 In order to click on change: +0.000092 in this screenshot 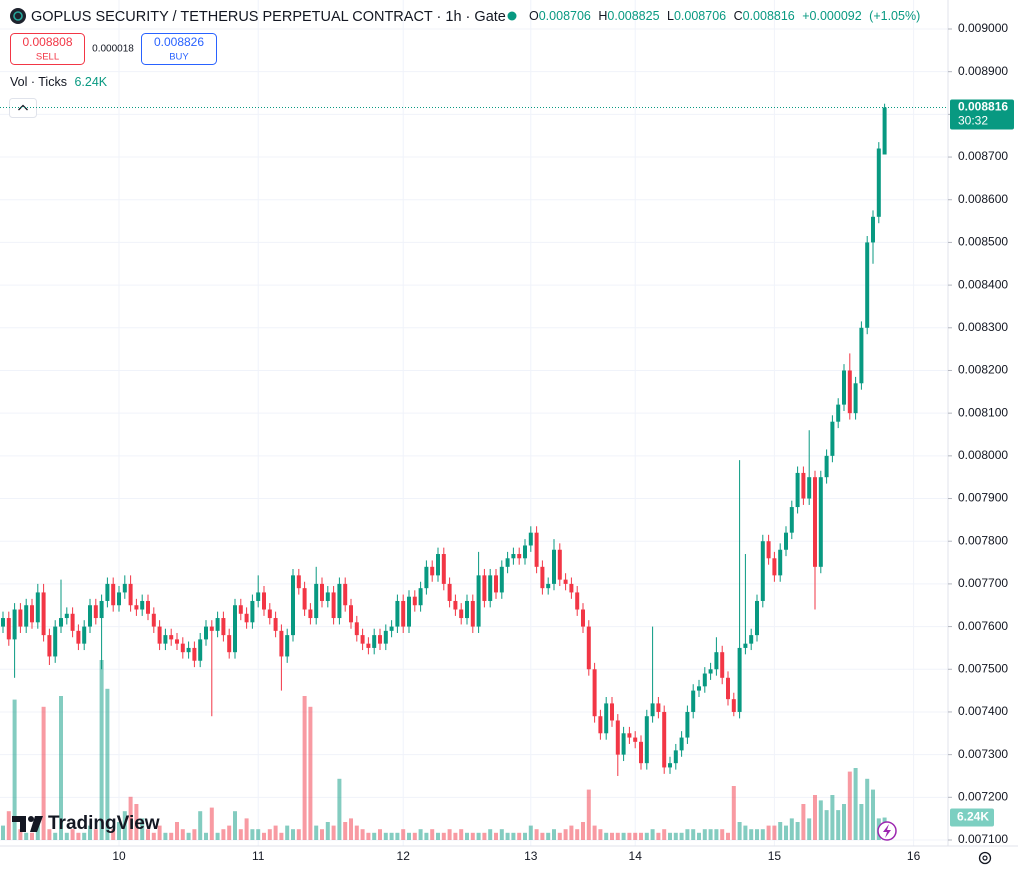, I will do `click(831, 16)`.